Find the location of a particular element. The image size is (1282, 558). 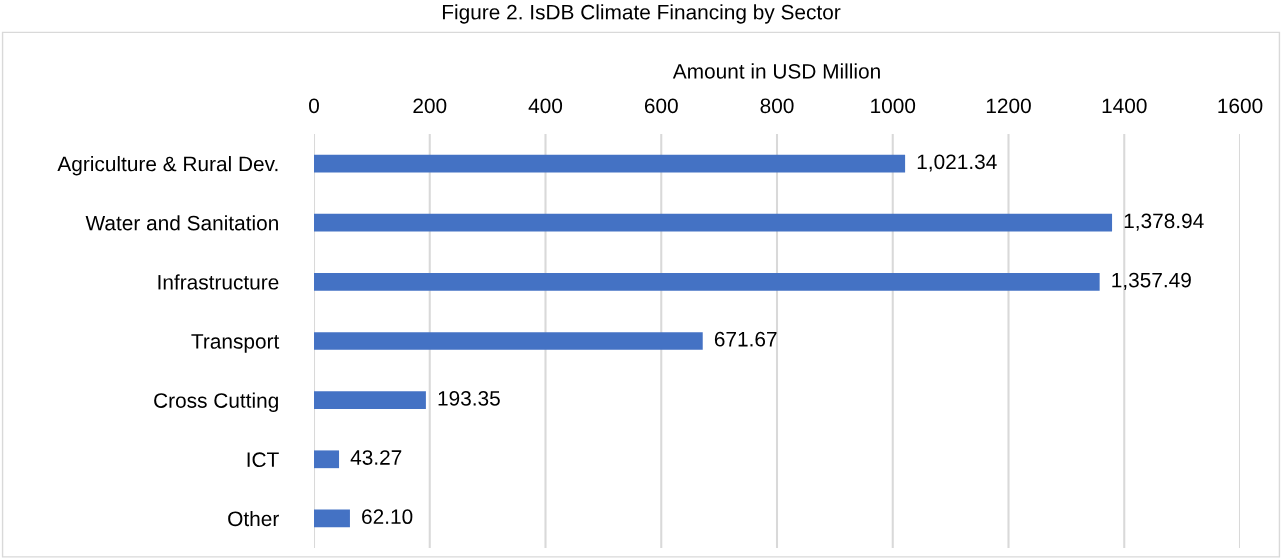

x-tick-label: 200 is located at coordinates (430, 106).